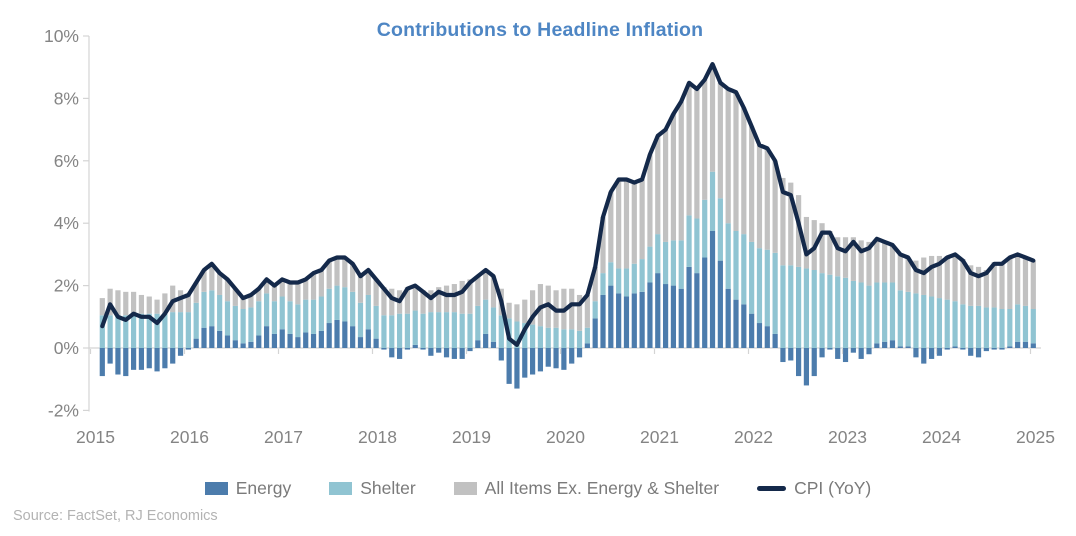 This screenshot has width=1076, height=536. I want to click on legend-item-shelter: Shelter, so click(372, 488).